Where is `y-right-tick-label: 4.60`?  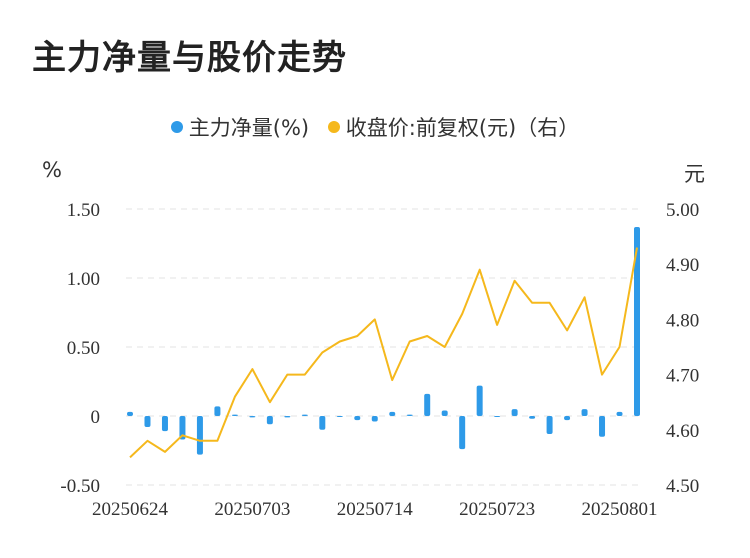
y-right-tick-label: 4.60 is located at coordinates (682, 431).